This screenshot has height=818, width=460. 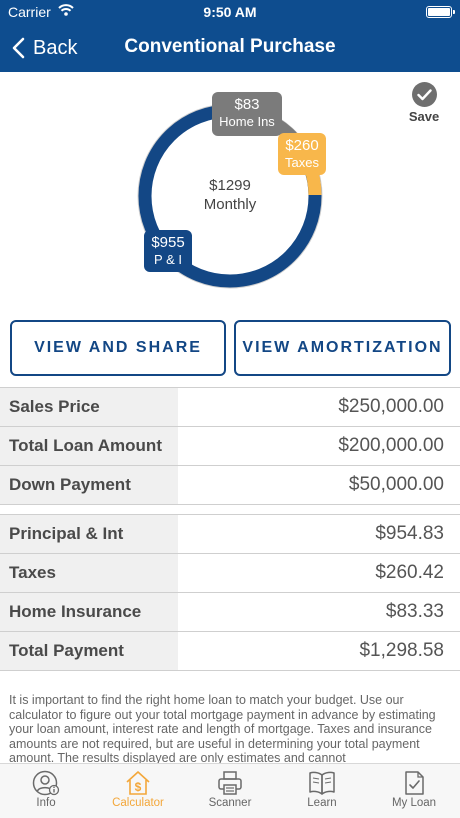 What do you see at coordinates (230, 803) in the screenshot?
I see `tab-scanner-label: Scanner` at bounding box center [230, 803].